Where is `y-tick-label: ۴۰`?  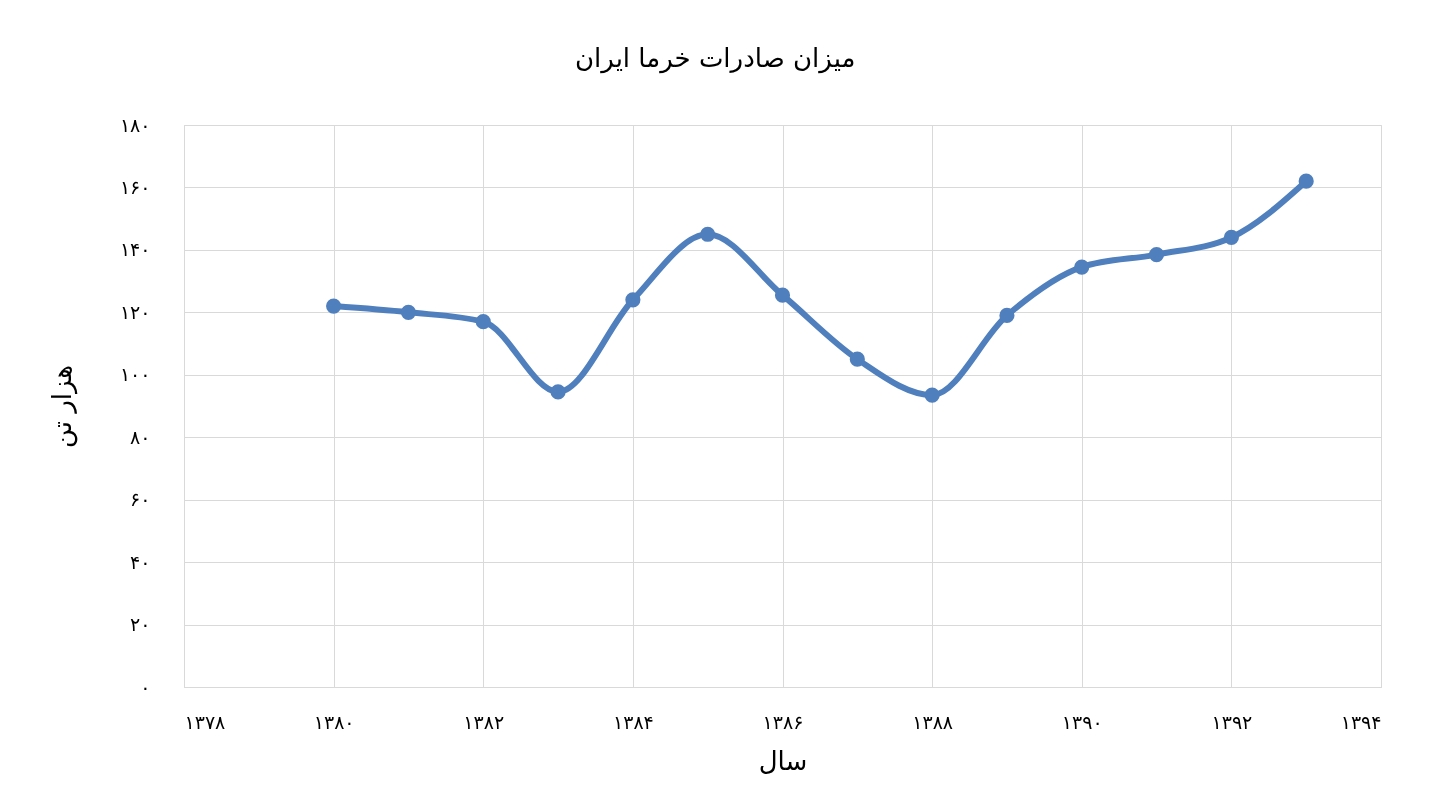
y-tick-label: ۴۰ is located at coordinates (140, 561).